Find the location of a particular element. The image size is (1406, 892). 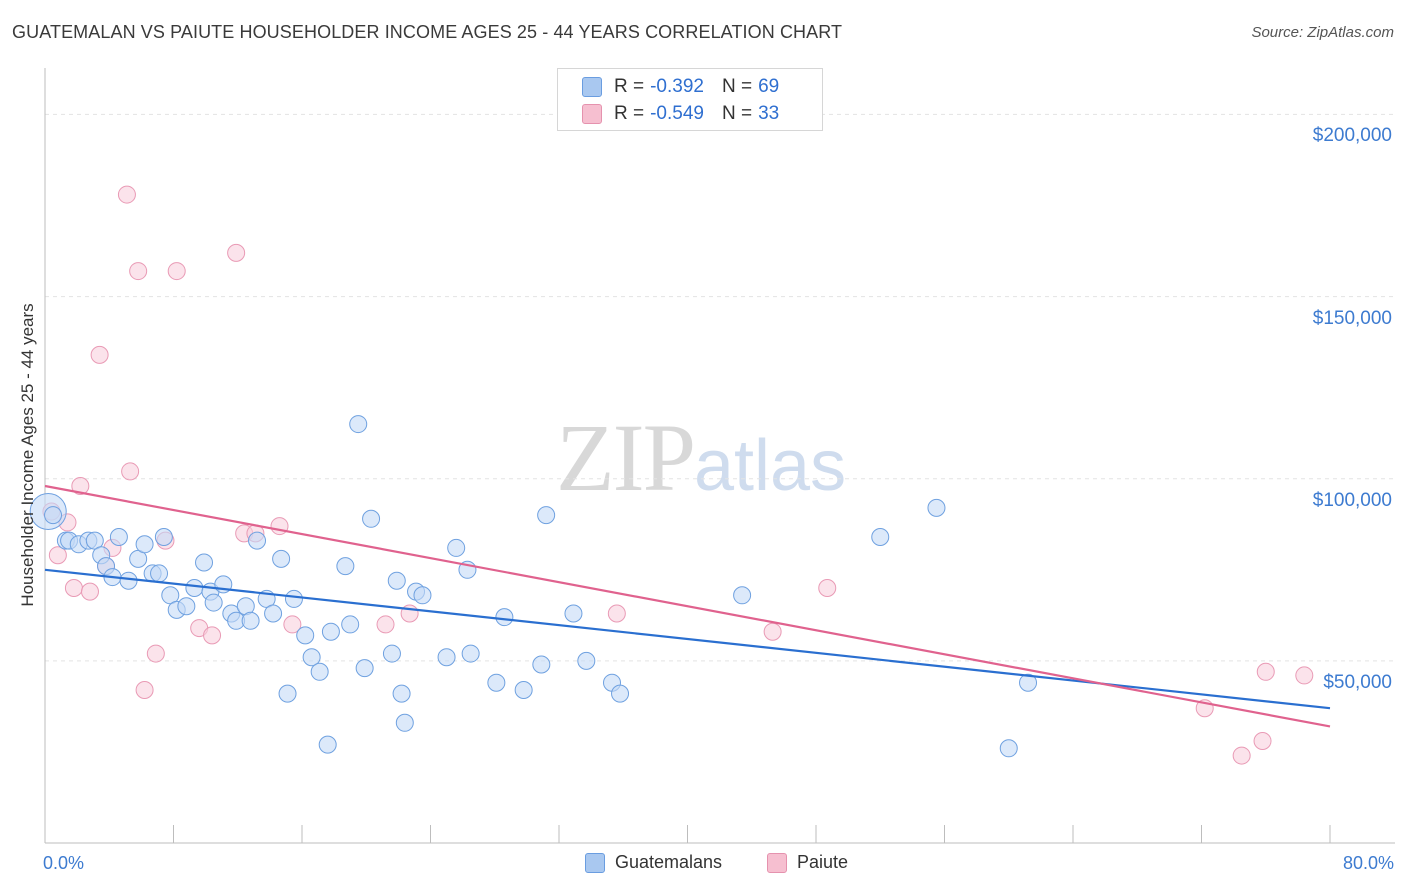

legend-n-value-paiute: 33 is located at coordinates (769, 113).